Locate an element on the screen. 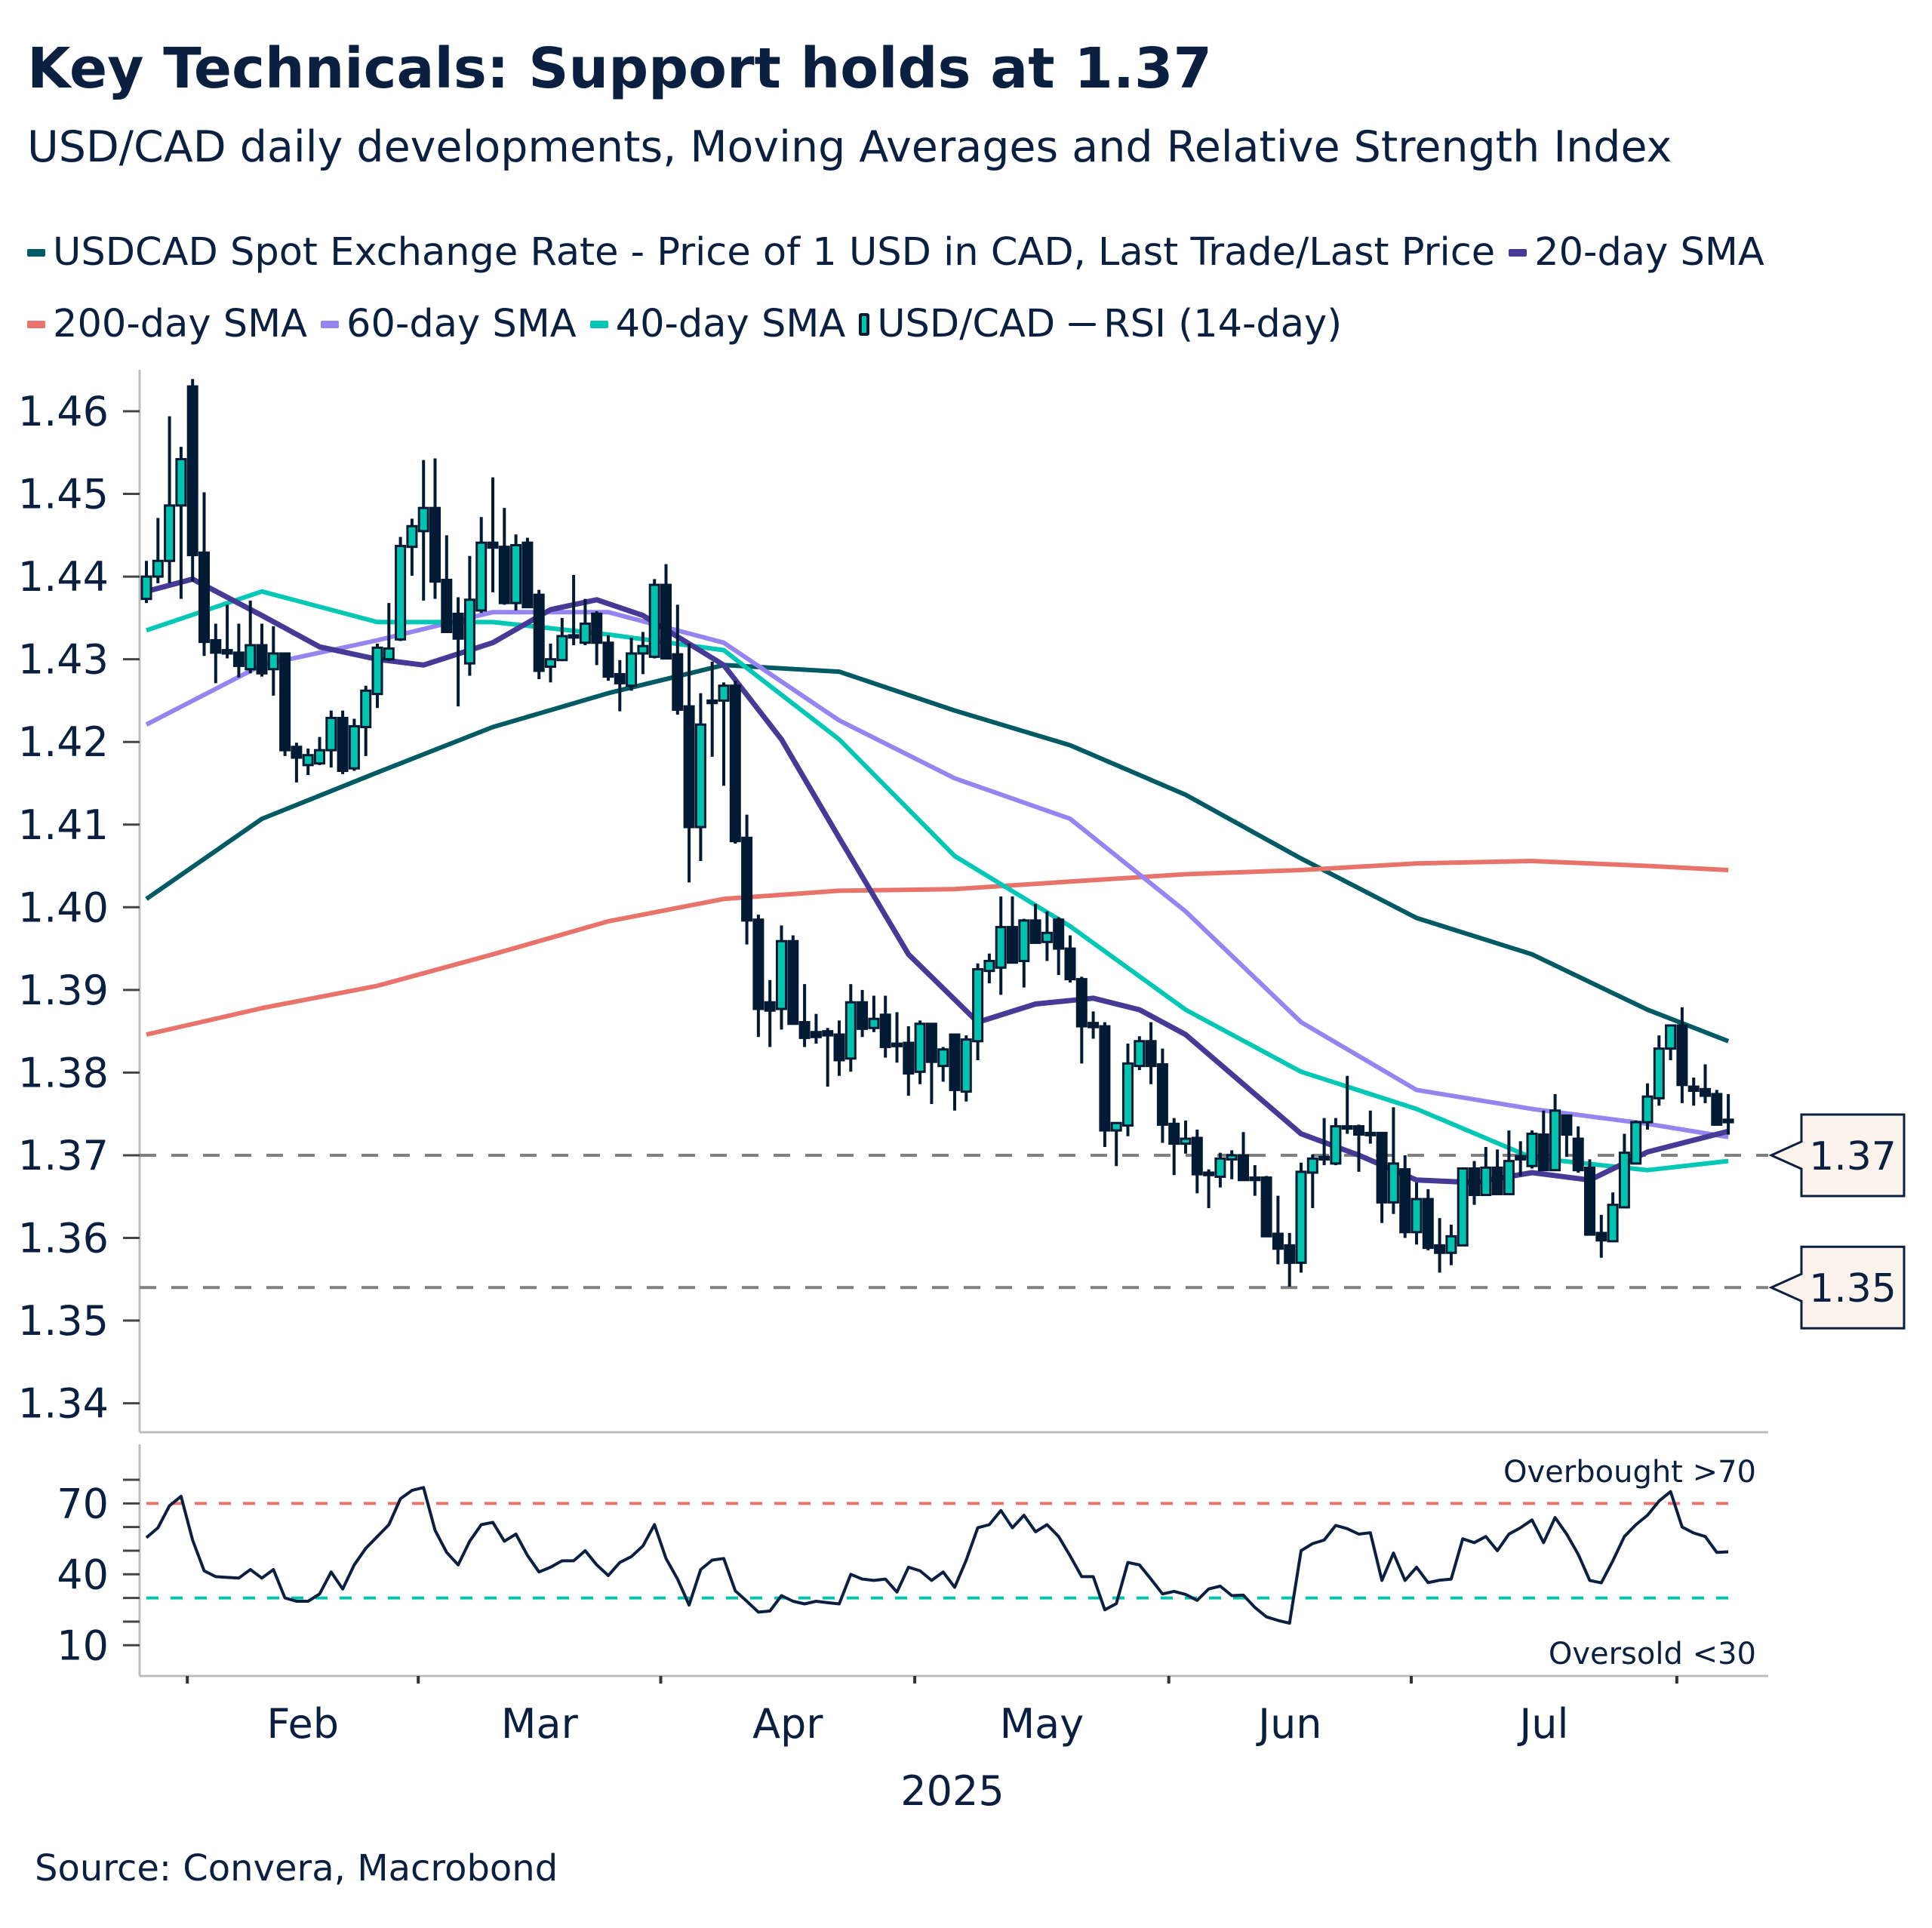 Image resolution: width=1932 pixels, height=1928 pixels. rsi-y-tick-label: 70 is located at coordinates (83, 1503).